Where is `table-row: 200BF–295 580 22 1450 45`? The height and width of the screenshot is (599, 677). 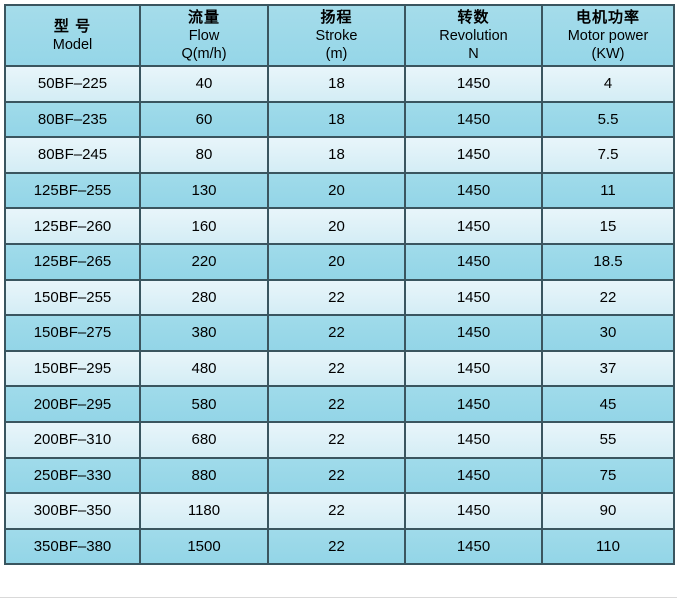 table-row: 200BF–295 580 22 1450 45 is located at coordinates (339, 404).